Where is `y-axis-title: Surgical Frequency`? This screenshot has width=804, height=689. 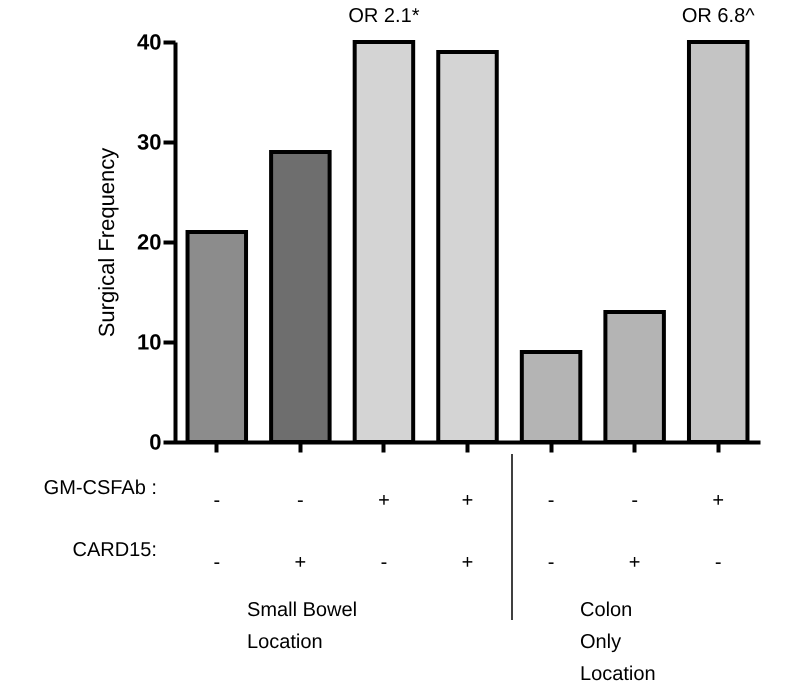 y-axis-title: Surgical Frequency is located at coordinates (107, 243).